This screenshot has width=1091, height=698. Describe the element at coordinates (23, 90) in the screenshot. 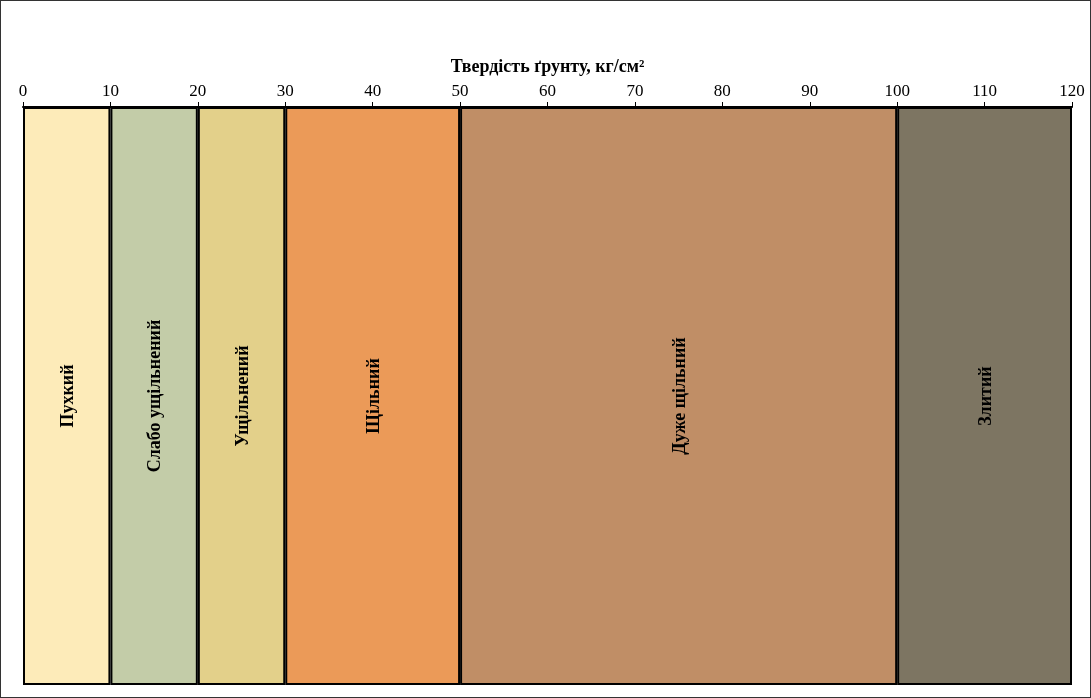

I see `x-tick-label: 0` at that location.